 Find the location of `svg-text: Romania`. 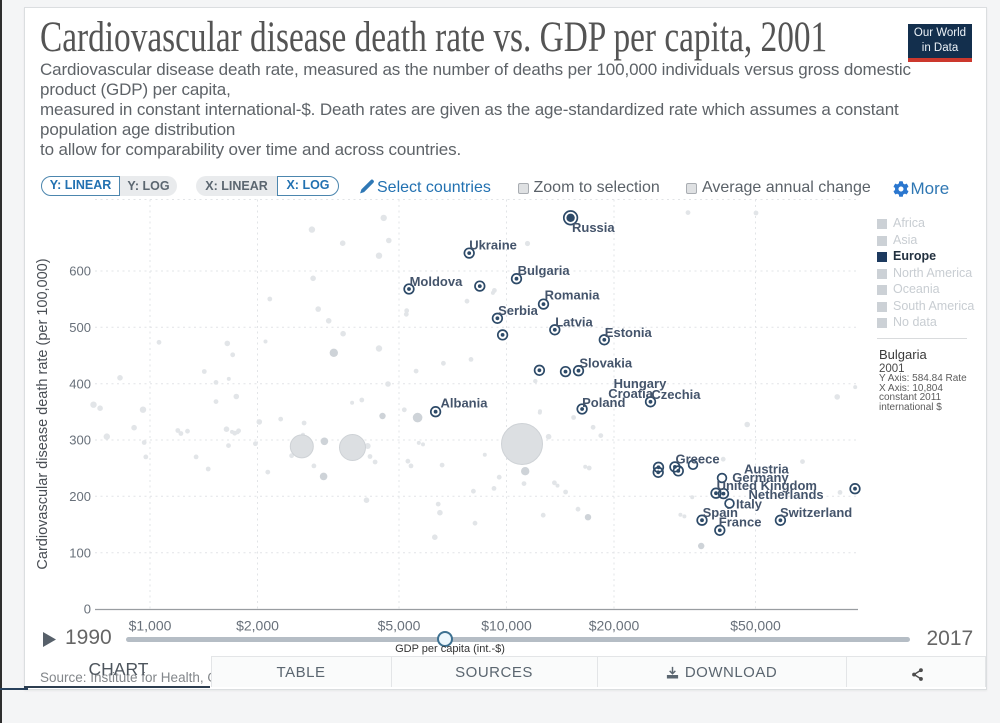

svg-text: Romania is located at coordinates (573, 295).